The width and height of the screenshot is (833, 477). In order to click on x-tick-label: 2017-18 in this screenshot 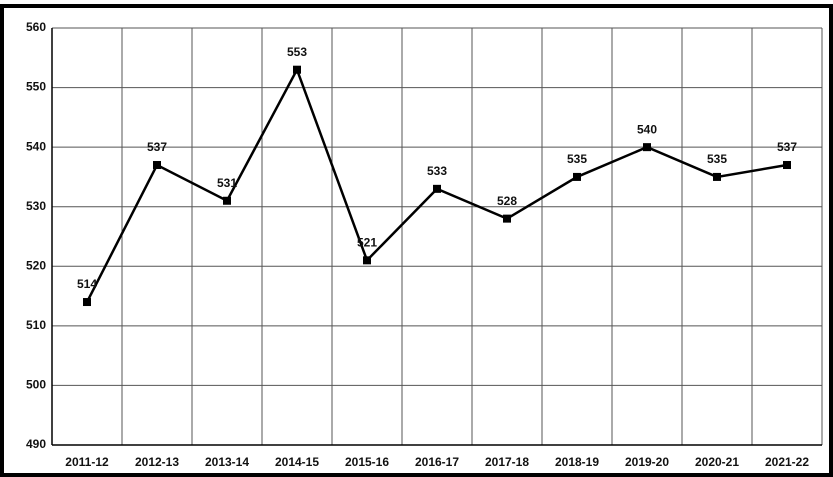, I will do `click(507, 462)`.